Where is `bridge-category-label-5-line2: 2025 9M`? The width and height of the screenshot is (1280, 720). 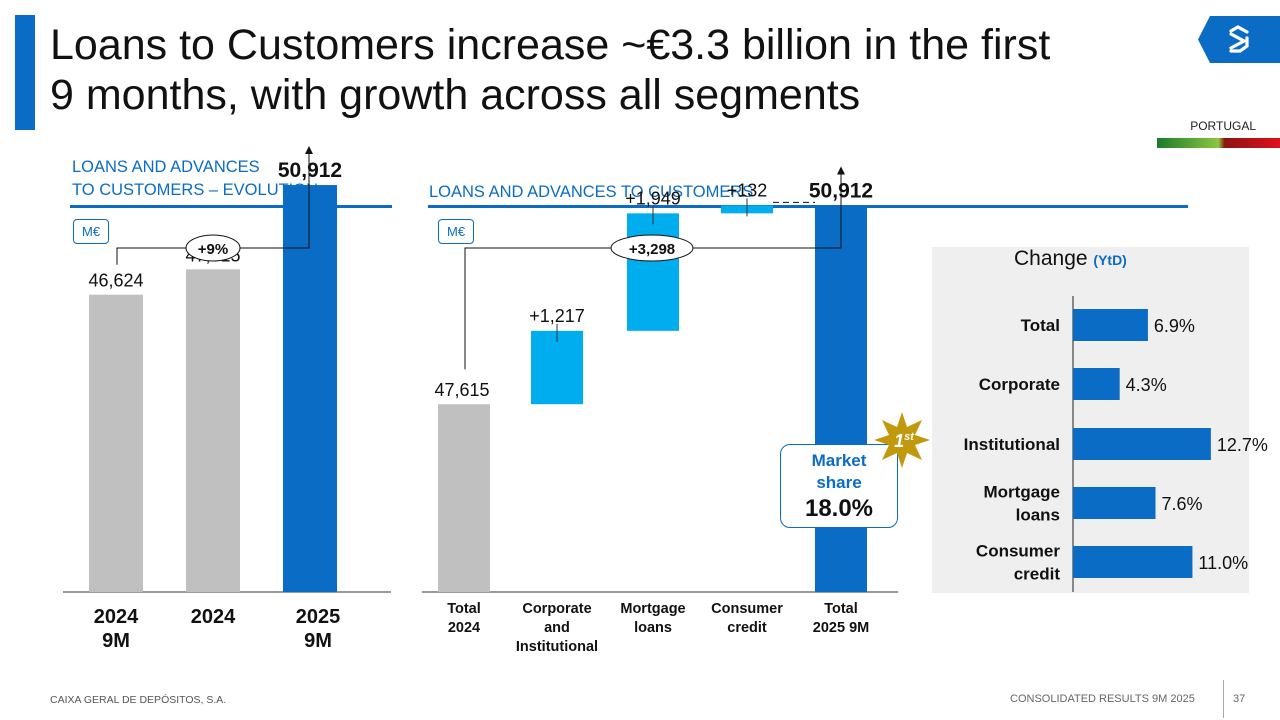
bridge-category-label-5-line2: 2025 9M is located at coordinates (841, 628).